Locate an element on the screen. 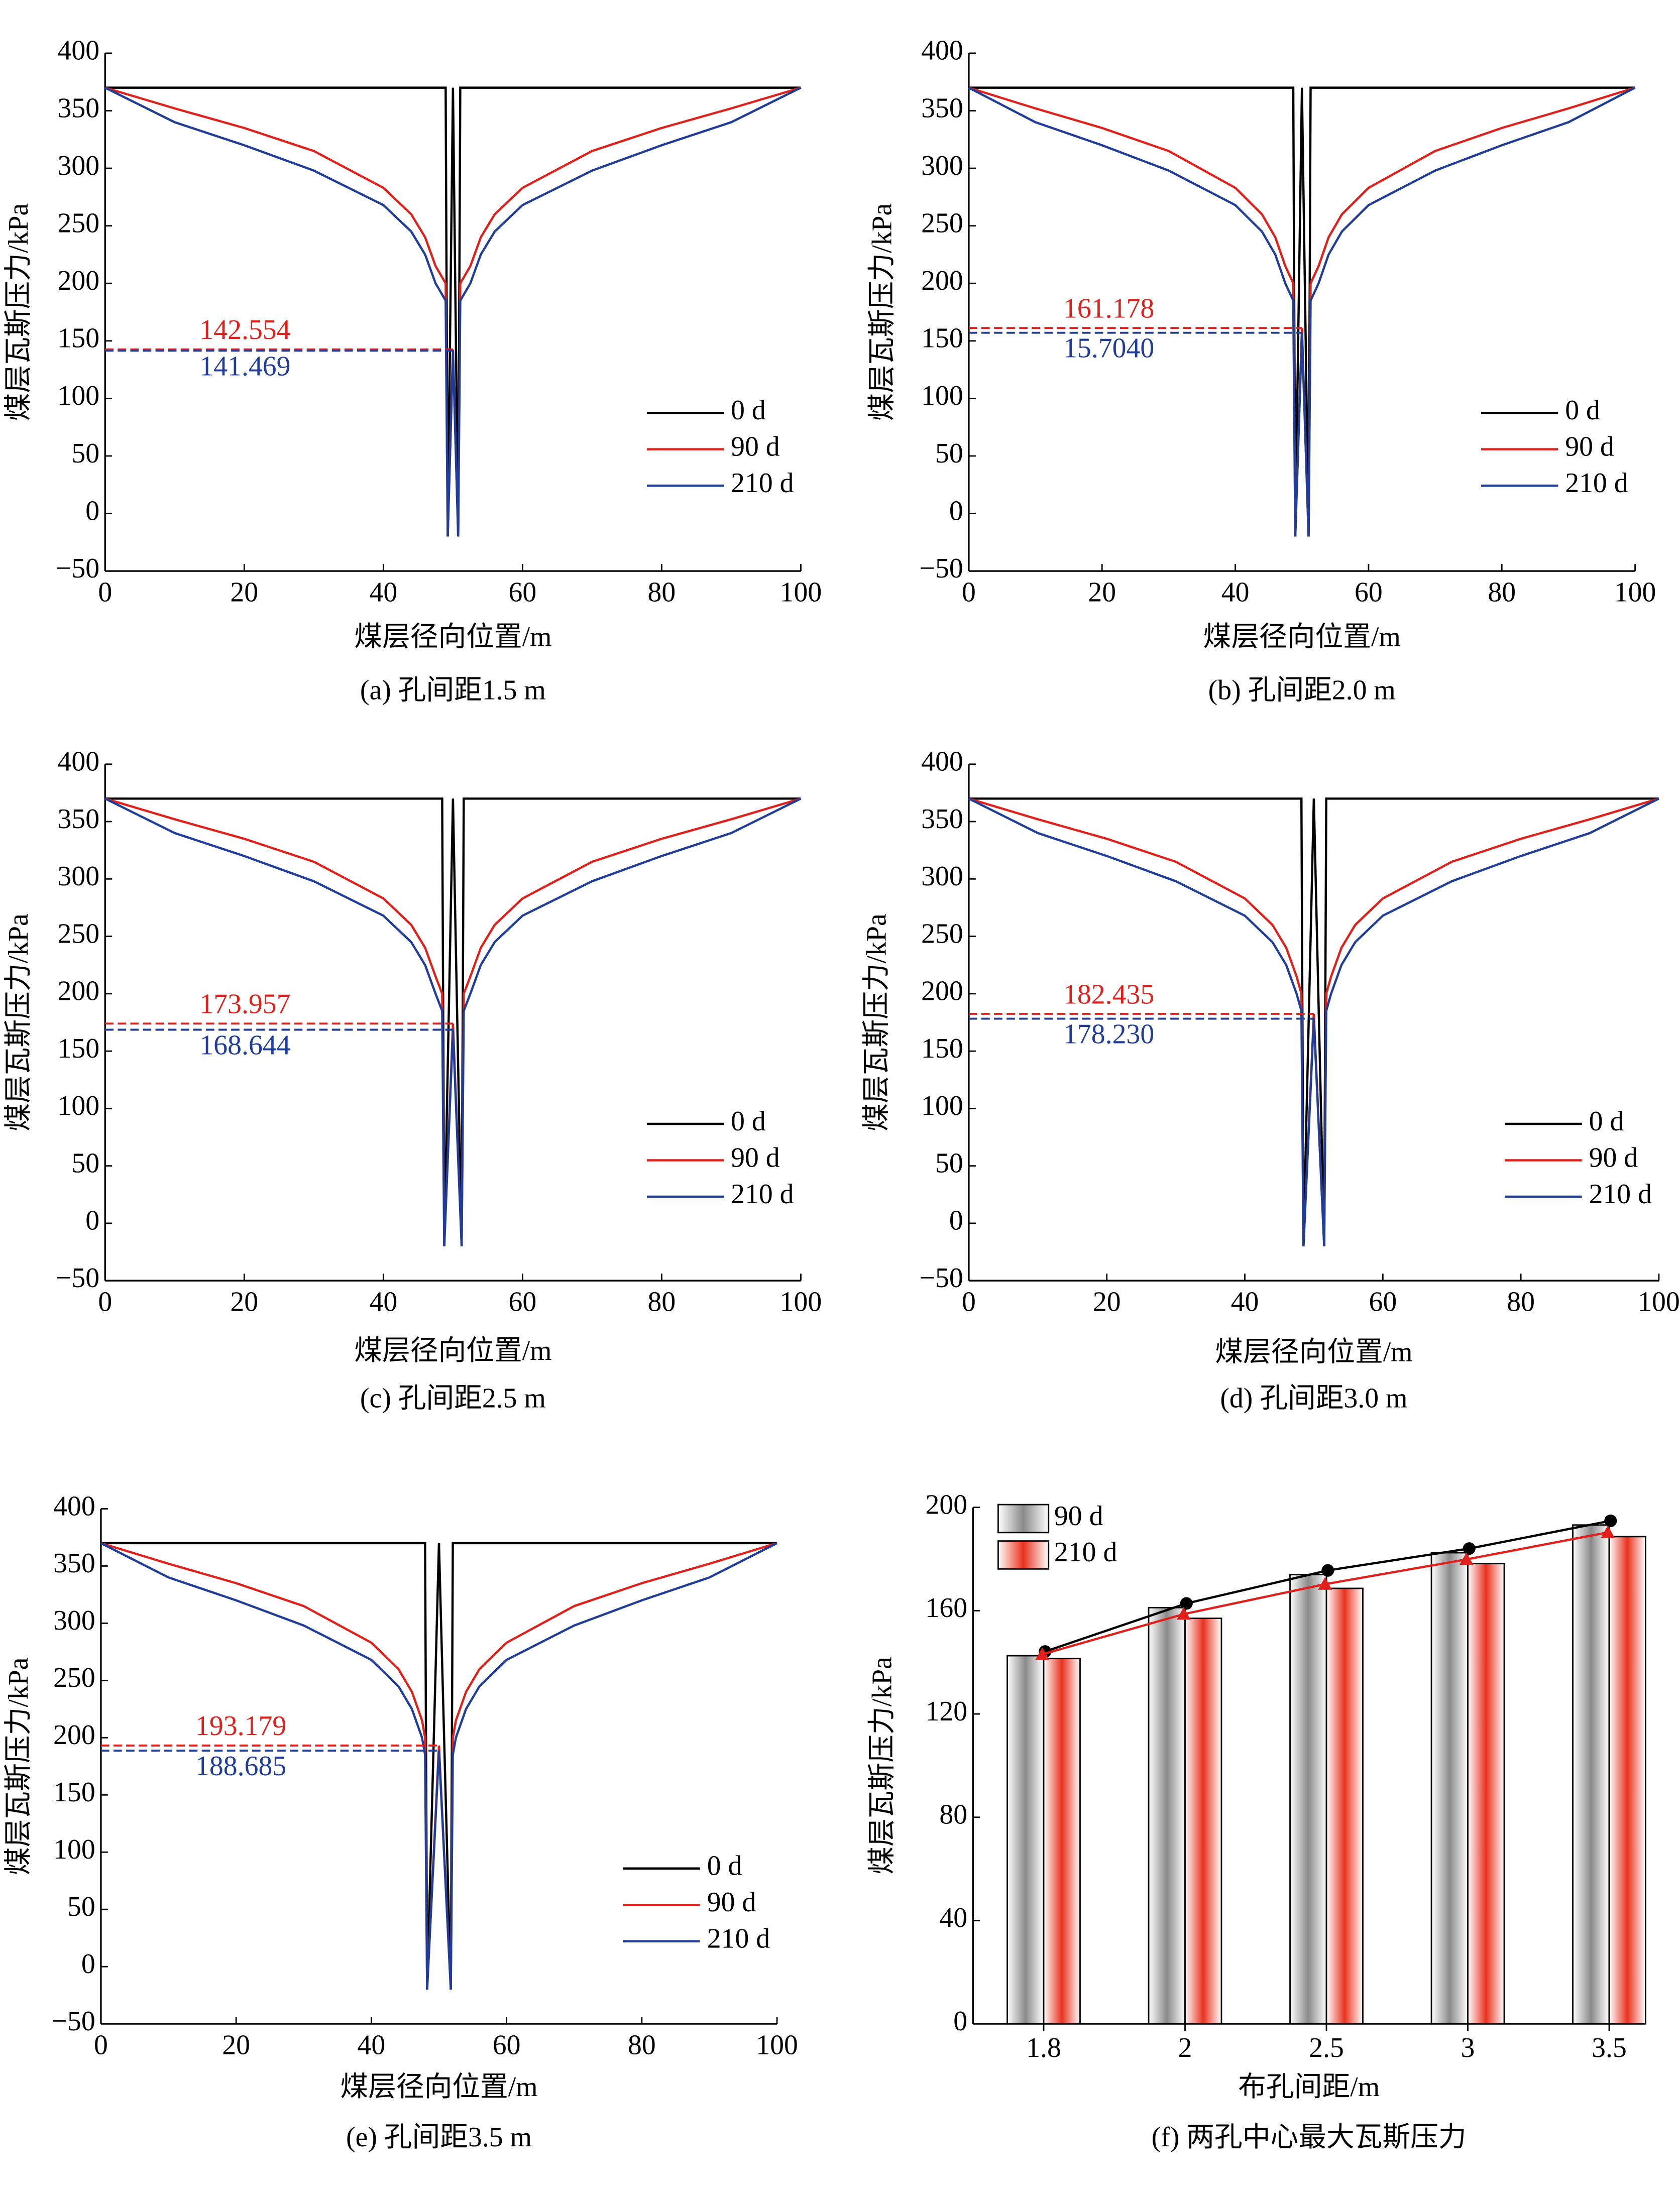  caption: (c) 孔间距2.5 m is located at coordinates (453, 1398).